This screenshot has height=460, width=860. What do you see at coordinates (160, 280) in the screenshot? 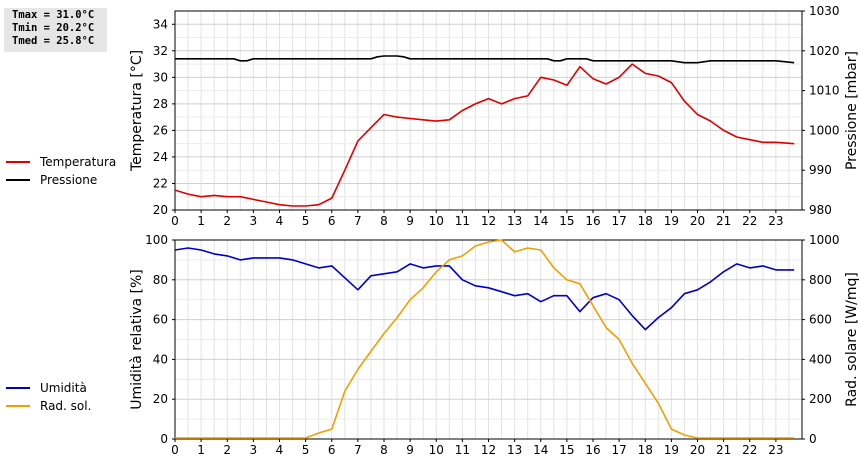
I see `y-tick-label: 80` at bounding box center [160, 280].